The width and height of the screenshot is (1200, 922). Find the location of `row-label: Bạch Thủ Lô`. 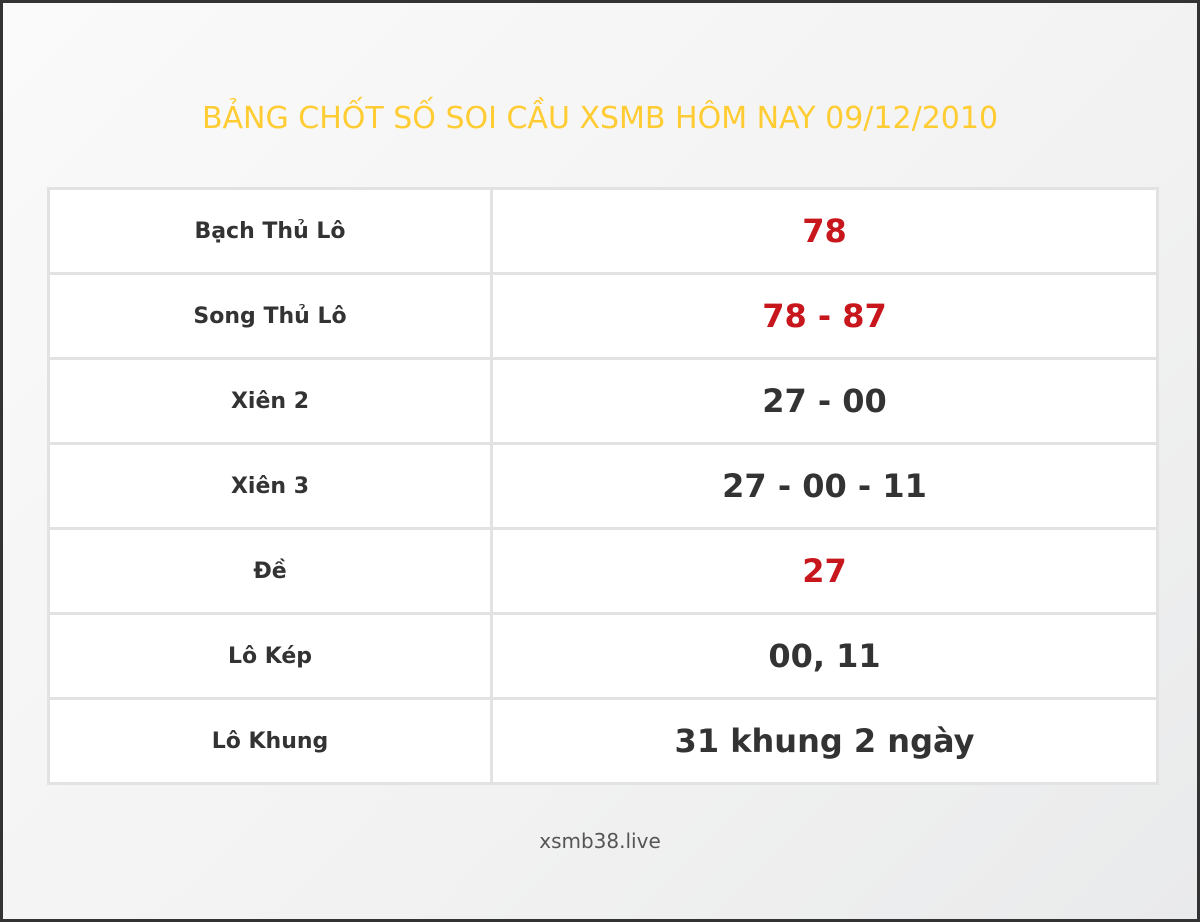

row-label: Bạch Thủ Lô is located at coordinates (270, 231).